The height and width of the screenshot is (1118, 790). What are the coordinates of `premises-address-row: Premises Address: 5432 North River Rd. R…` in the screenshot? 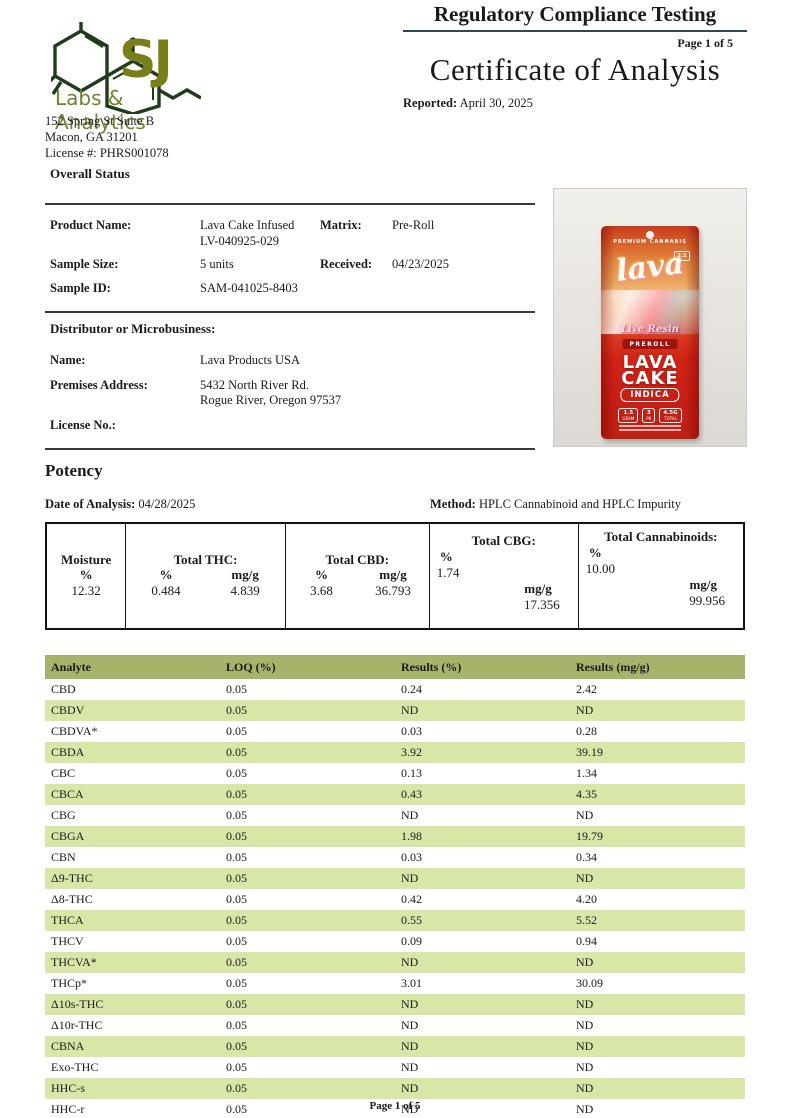 It's located at (292, 393).